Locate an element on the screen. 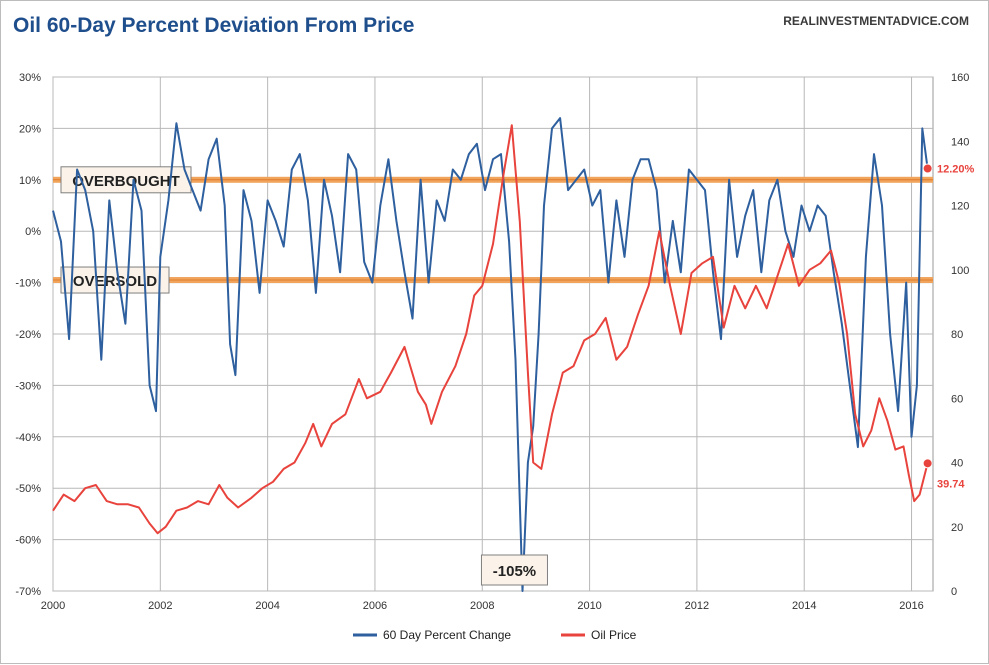  x-tick-label: 2000 is located at coordinates (53, 606).